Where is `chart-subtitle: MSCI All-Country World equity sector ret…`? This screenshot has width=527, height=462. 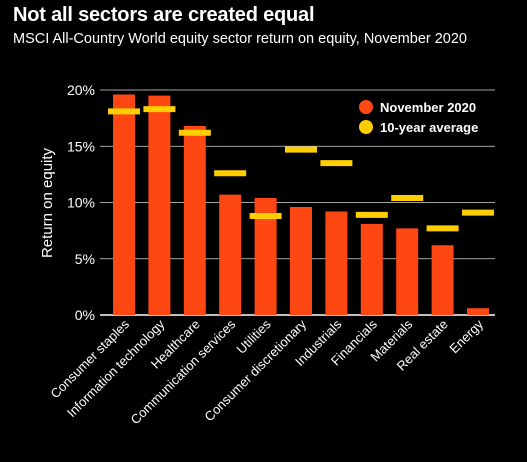
chart-subtitle: MSCI All-Country World equity sector ret… is located at coordinates (240, 39).